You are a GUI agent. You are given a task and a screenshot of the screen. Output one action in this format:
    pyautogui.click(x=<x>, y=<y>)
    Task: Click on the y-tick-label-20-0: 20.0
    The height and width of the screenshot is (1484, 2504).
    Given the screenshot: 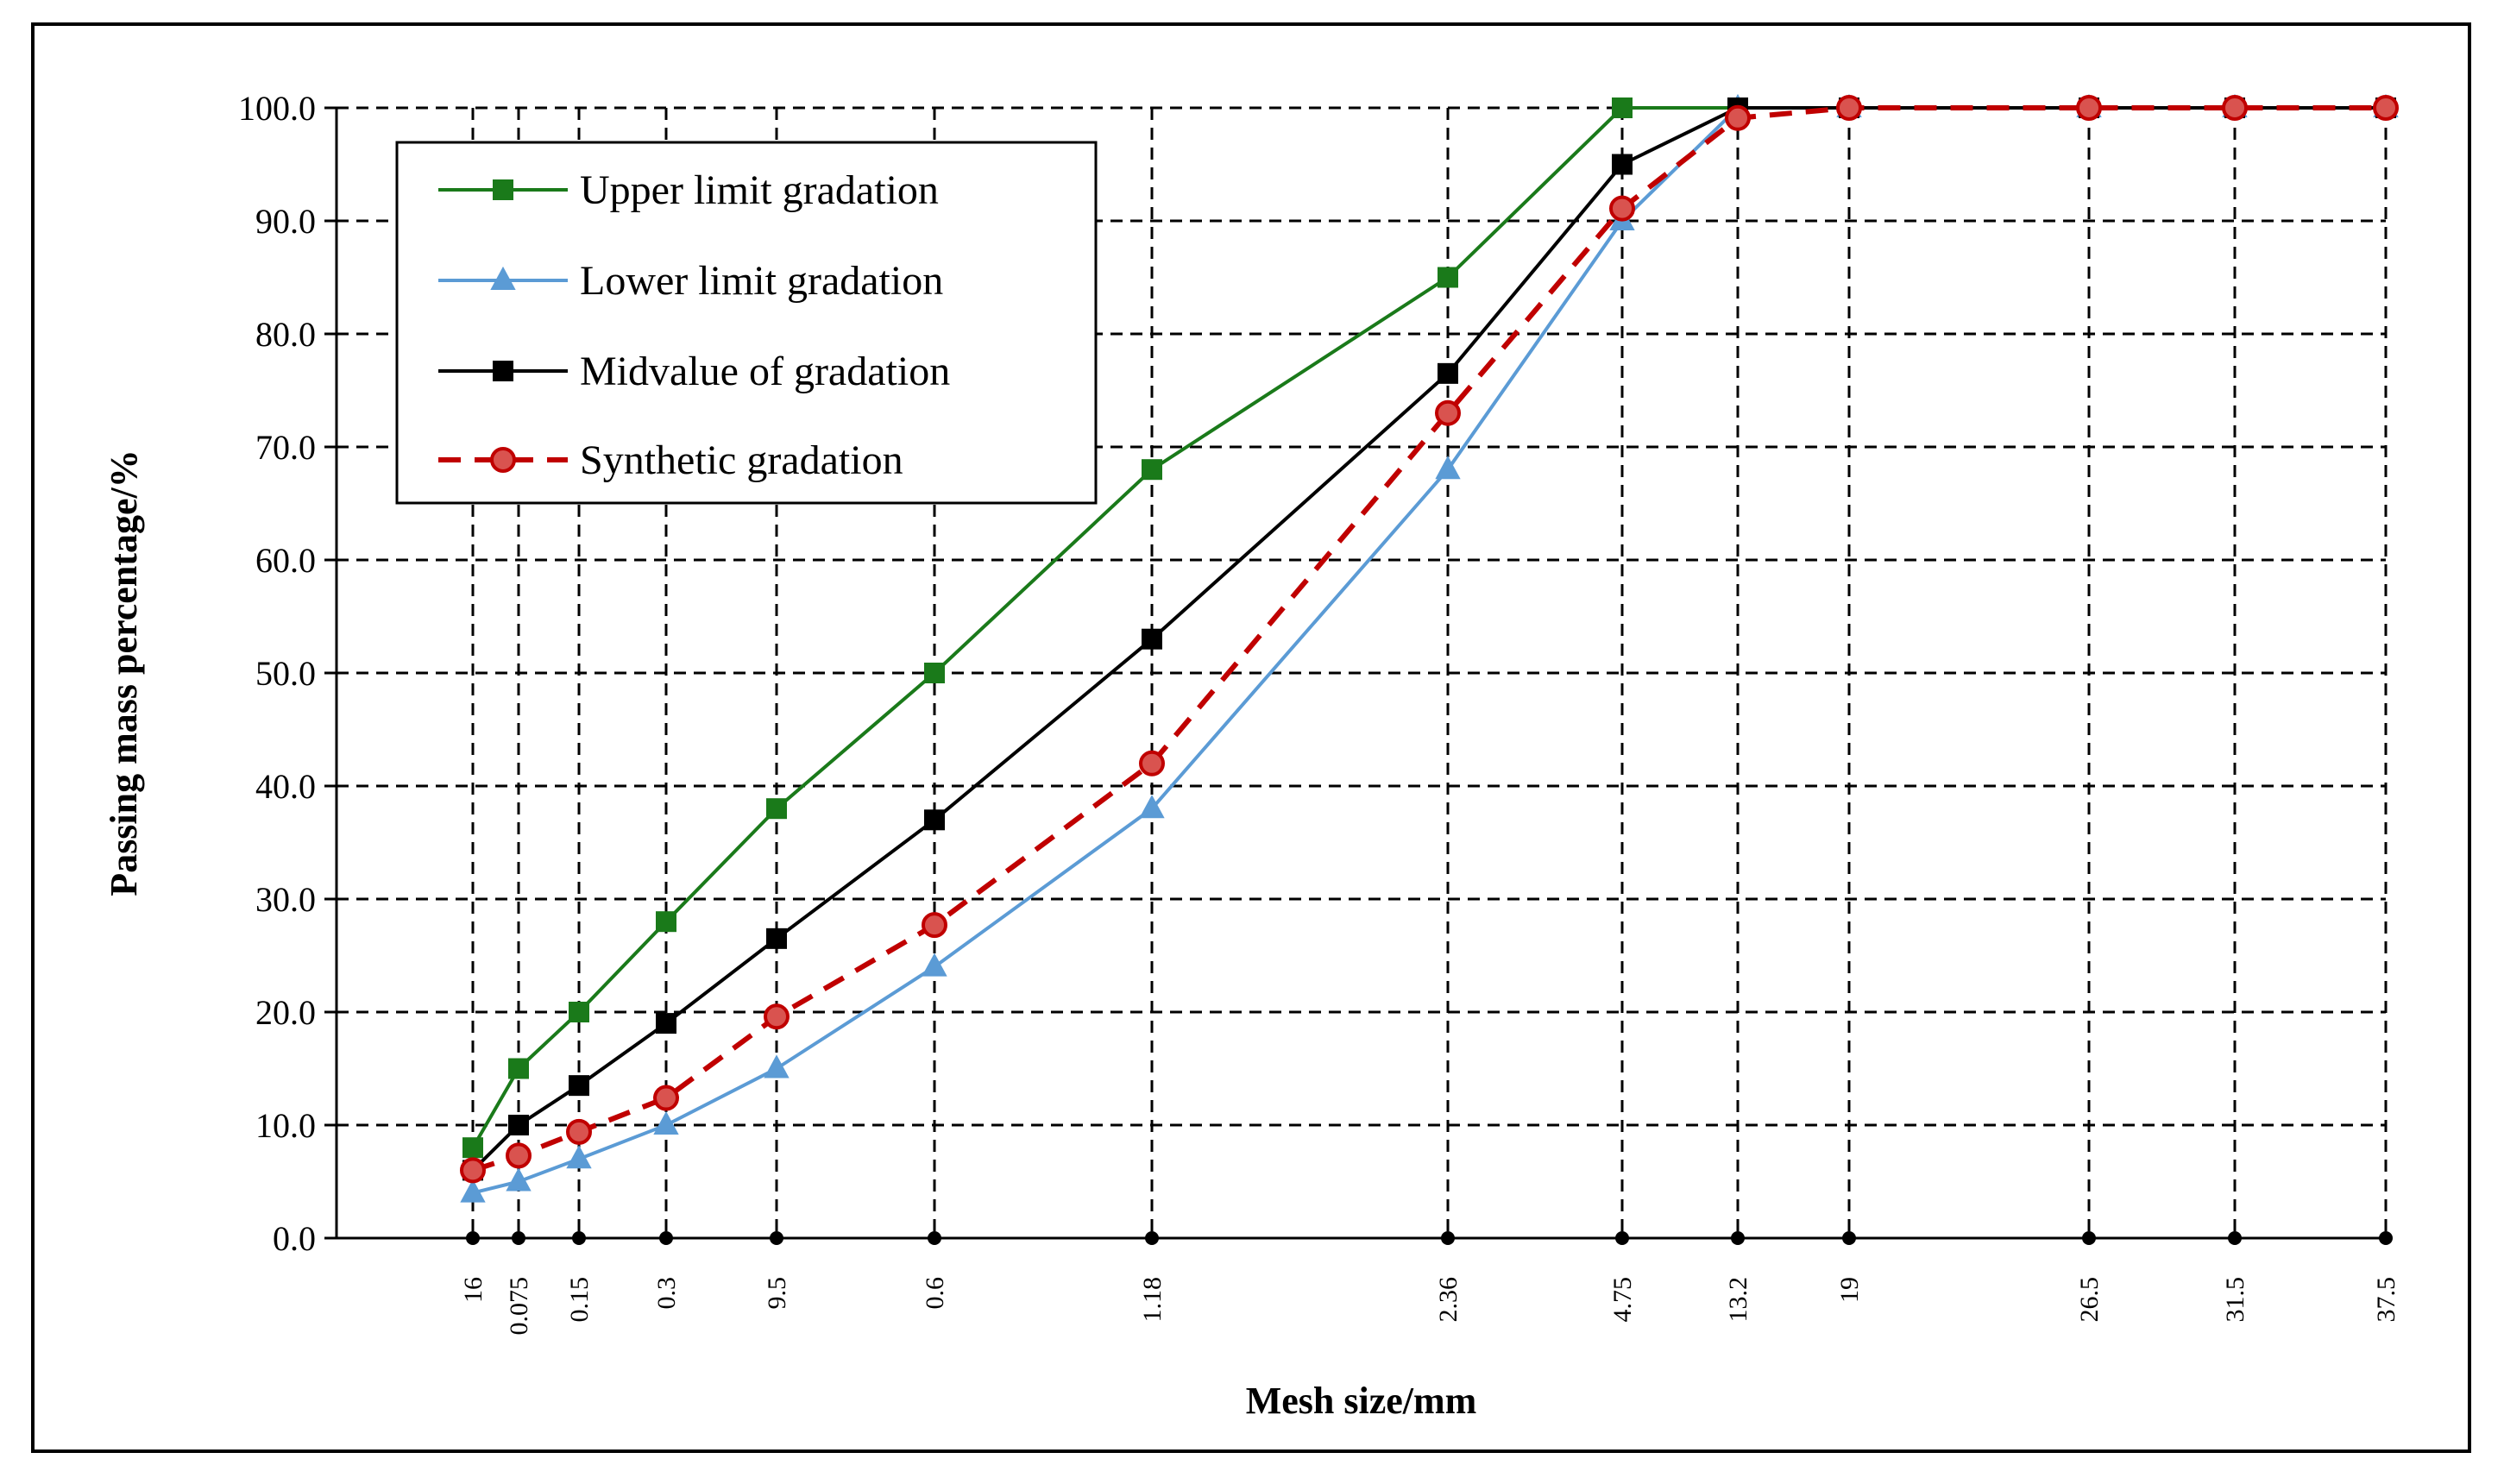 What is the action you would take?
    pyautogui.click(x=285, y=1012)
    